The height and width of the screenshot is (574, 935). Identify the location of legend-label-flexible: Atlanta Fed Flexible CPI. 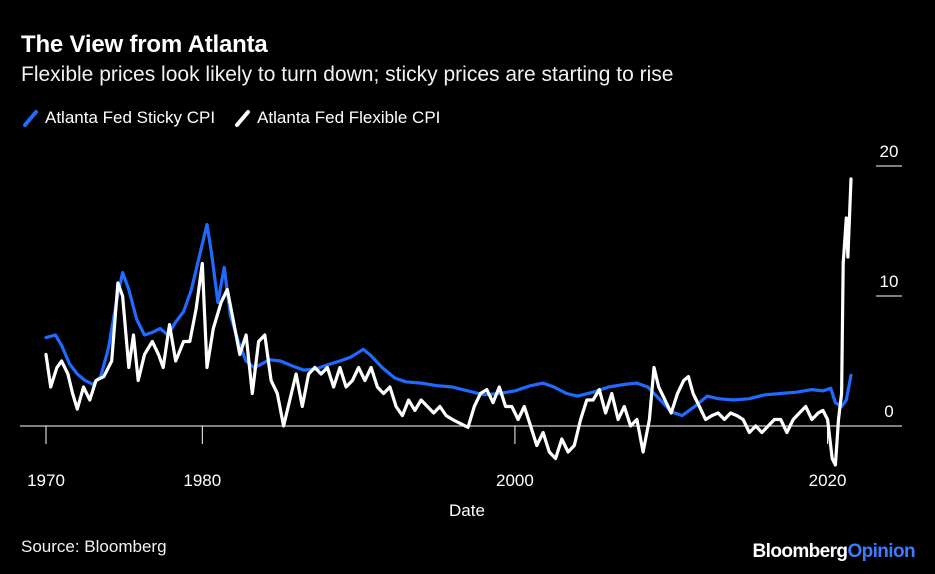
(349, 117).